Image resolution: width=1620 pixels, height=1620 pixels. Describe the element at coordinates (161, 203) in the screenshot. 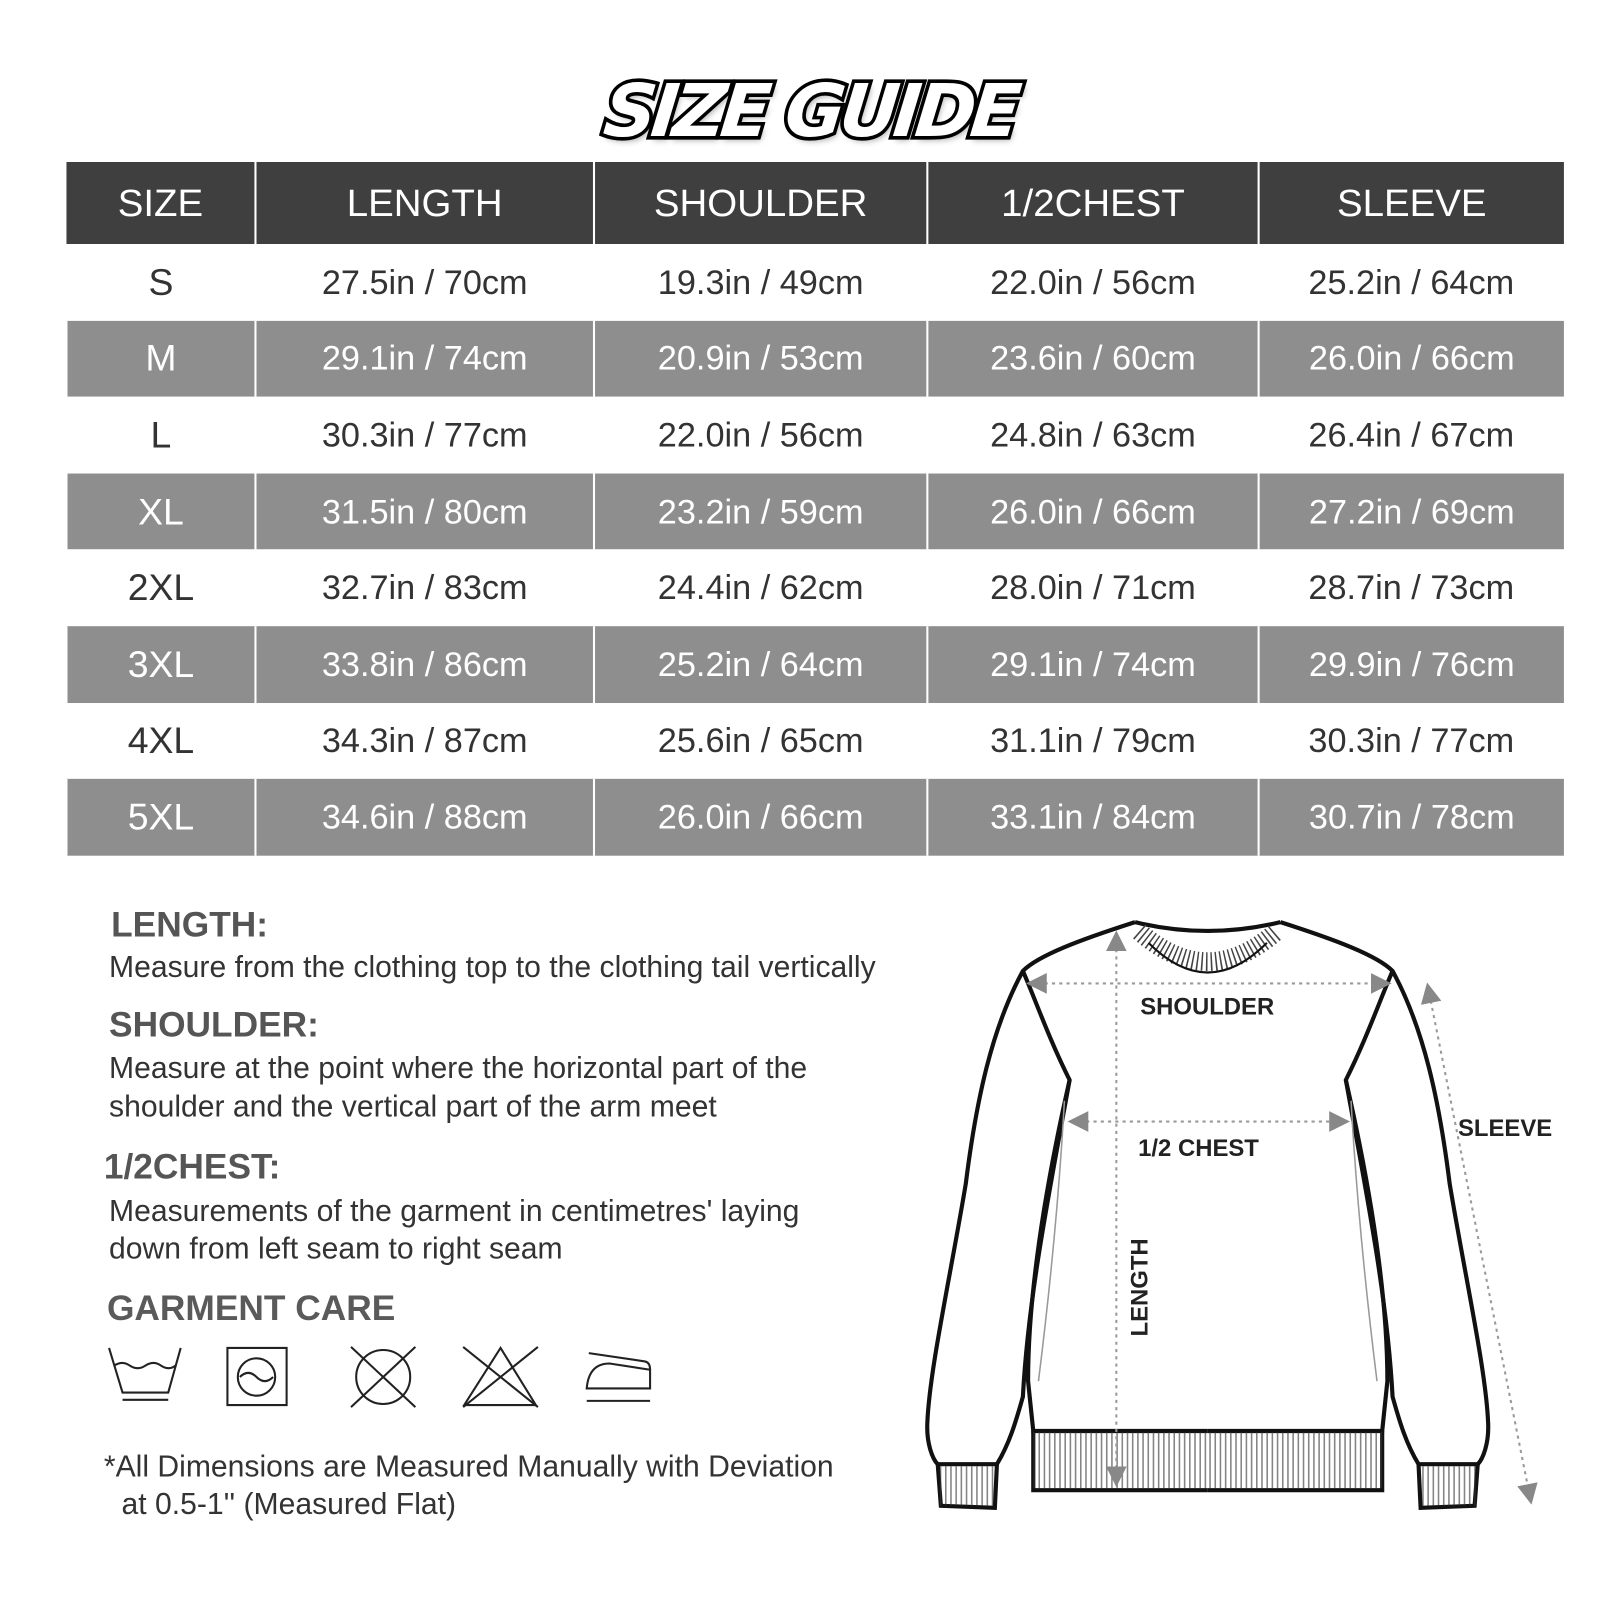

I see `column-header-size: SIZE` at that location.